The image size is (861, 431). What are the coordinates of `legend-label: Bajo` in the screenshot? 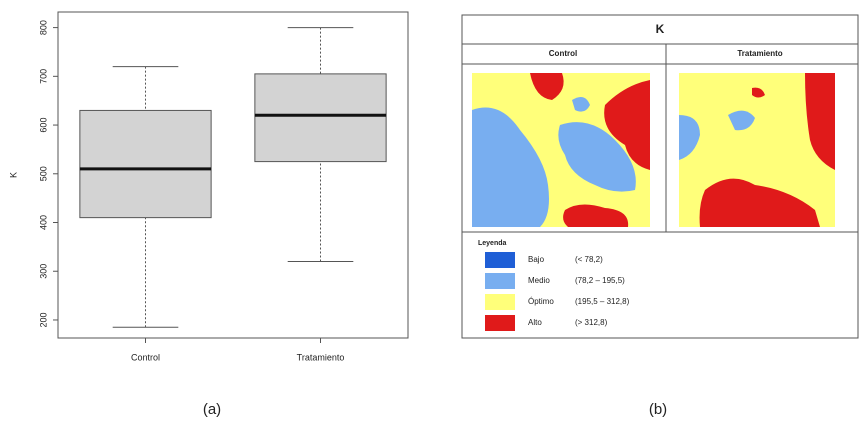 It's located at (536, 259).